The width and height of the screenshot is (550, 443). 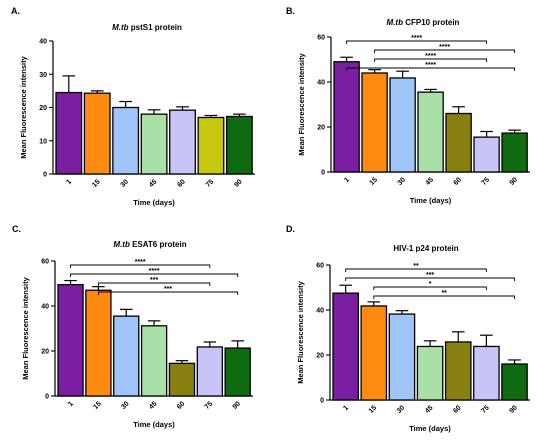 I want to click on panel-letter: B., so click(x=290, y=11).